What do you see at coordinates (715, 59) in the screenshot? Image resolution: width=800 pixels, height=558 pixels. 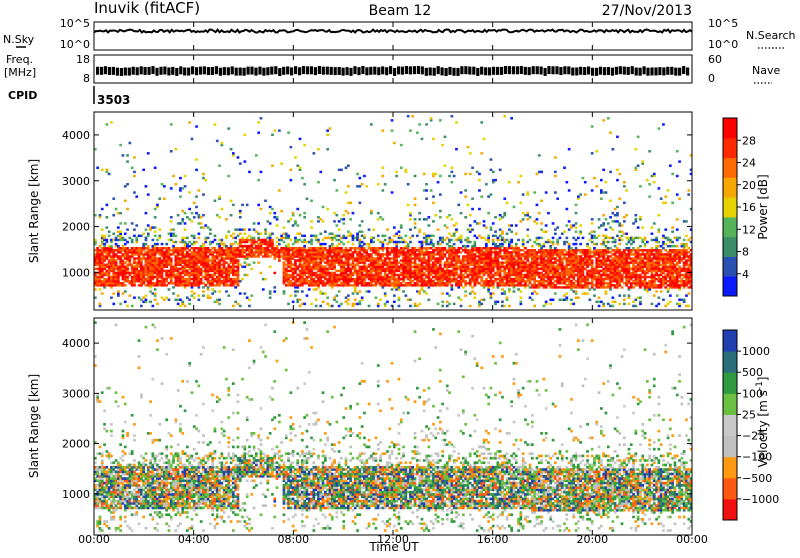 I see `nave-tick-top: 60` at bounding box center [715, 59].